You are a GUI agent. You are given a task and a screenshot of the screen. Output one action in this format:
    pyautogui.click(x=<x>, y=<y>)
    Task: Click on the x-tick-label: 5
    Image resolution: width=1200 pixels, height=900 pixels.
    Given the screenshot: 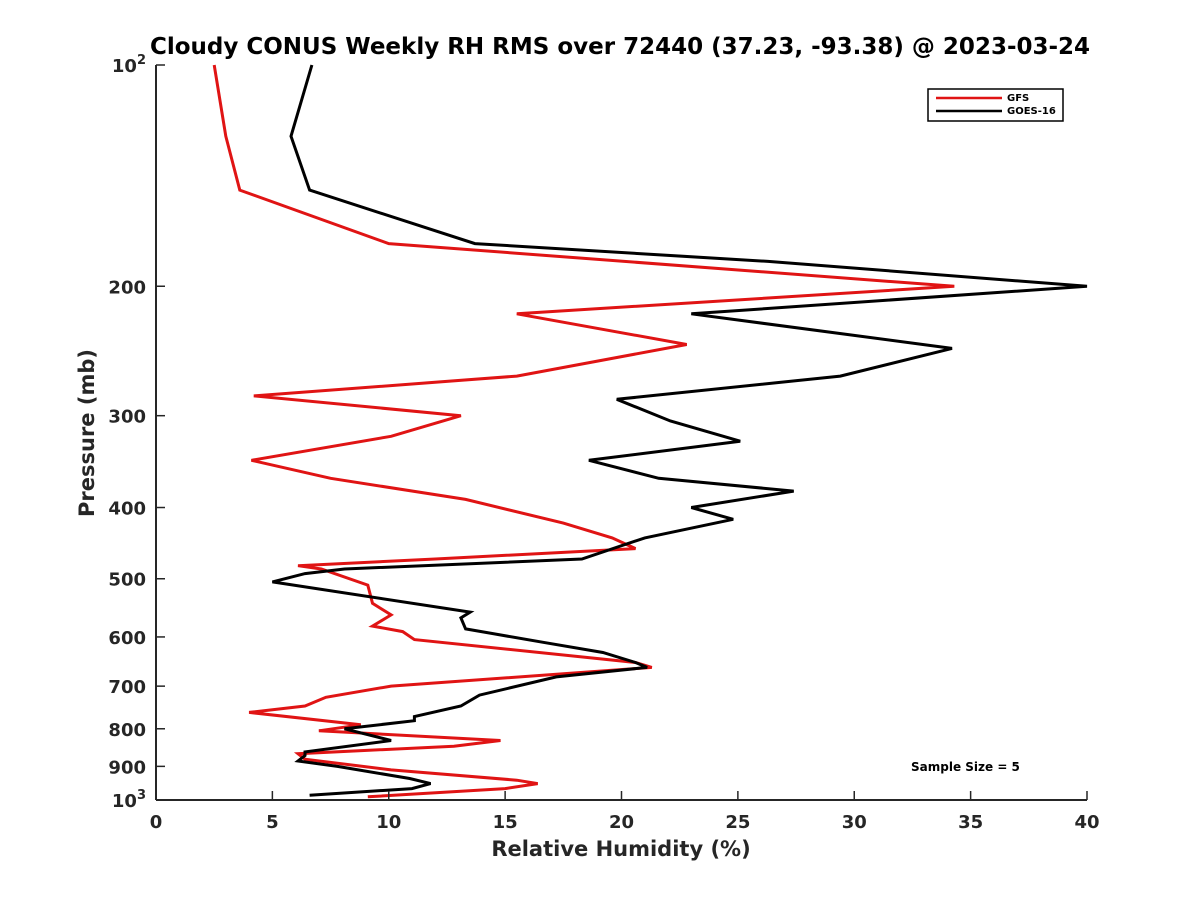 What is the action you would take?
    pyautogui.click(x=272, y=822)
    